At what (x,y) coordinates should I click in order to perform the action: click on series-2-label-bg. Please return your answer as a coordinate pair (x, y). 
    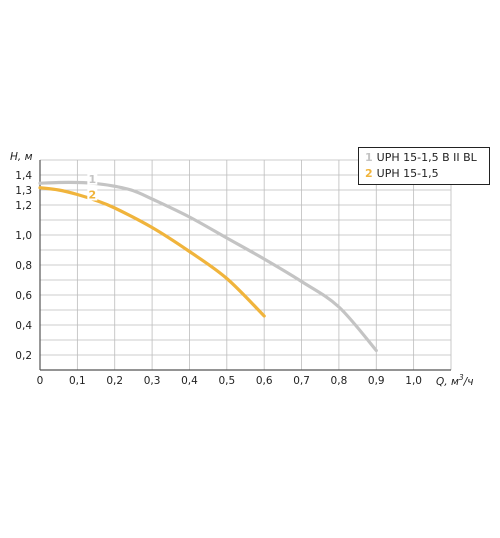
    Looking at the image, I should click on (92, 194).